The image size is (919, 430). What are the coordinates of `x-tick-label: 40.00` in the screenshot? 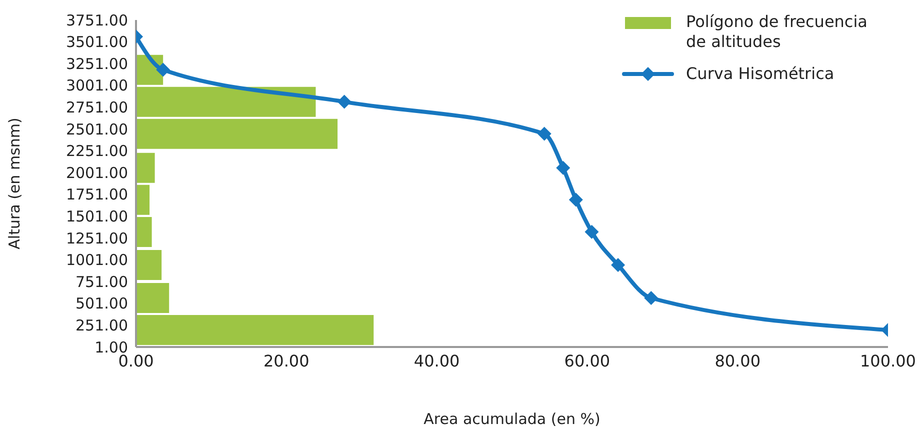 It's located at (437, 360).